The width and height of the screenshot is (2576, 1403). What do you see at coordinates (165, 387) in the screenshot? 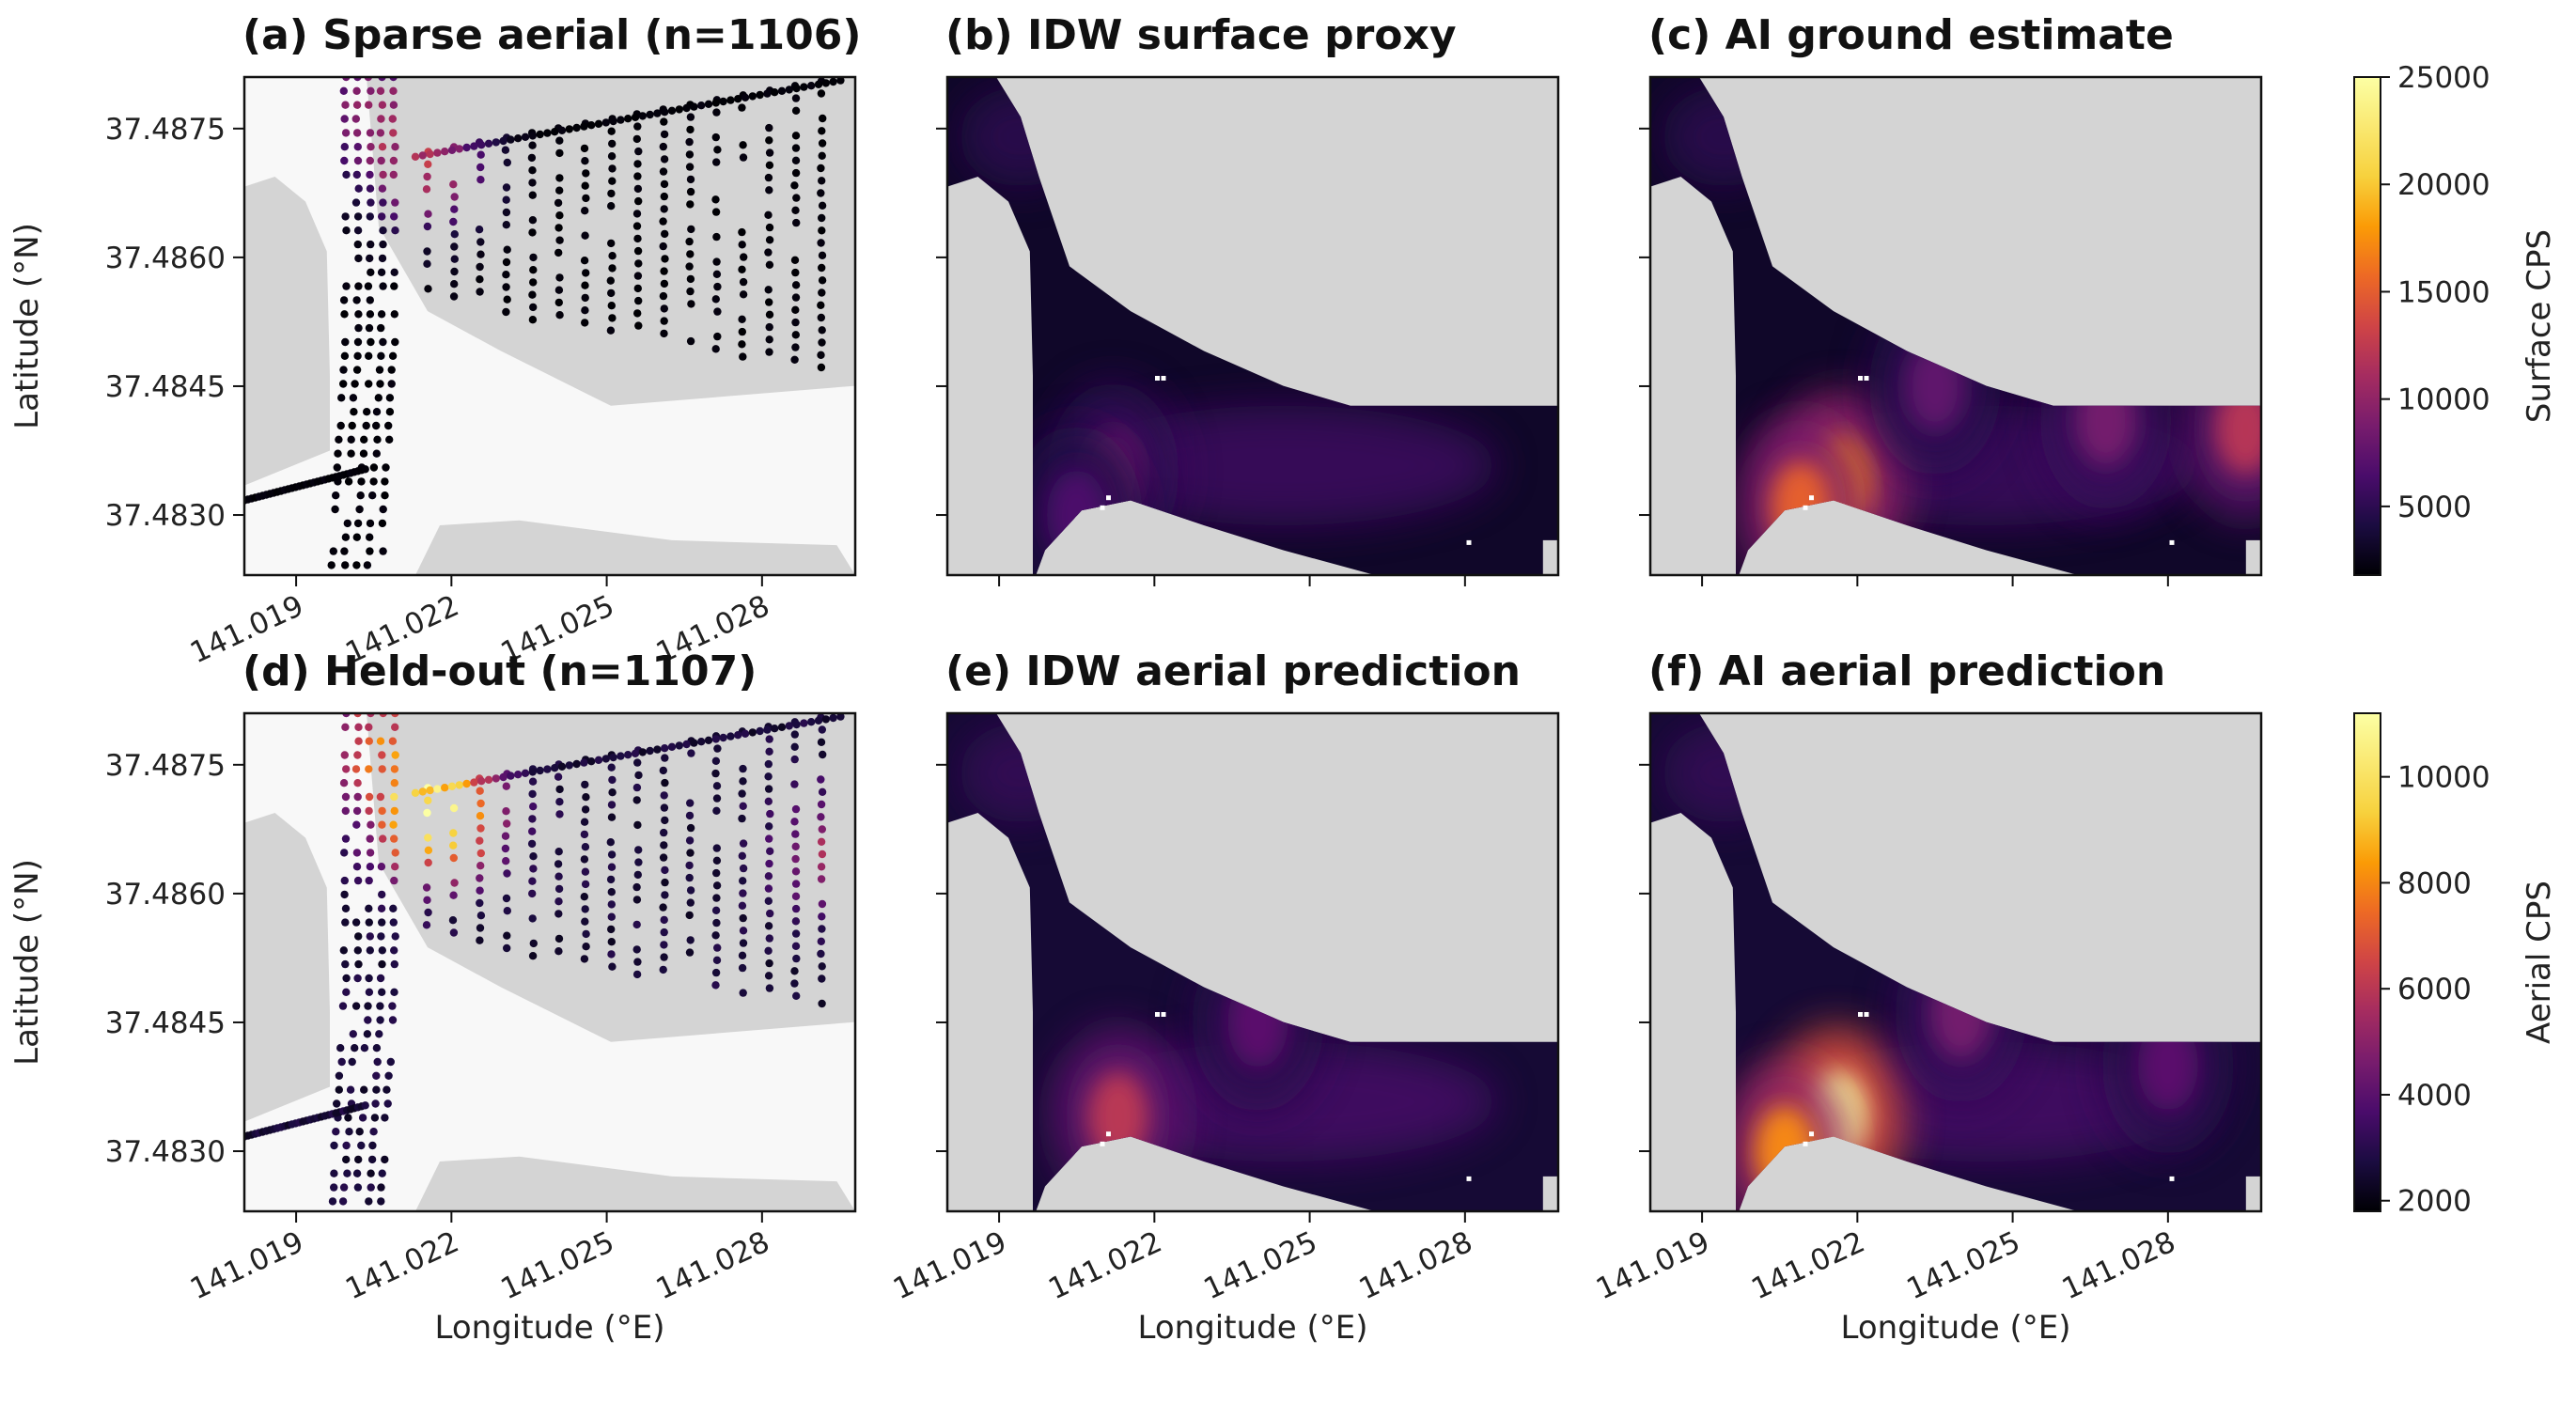
I see `y-tick-label: 37.4845` at bounding box center [165, 387].